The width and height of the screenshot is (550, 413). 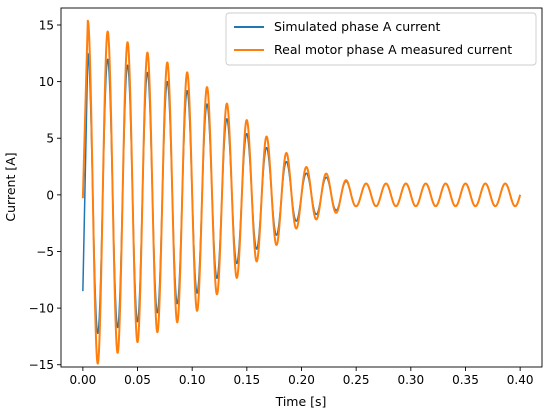 What do you see at coordinates (10, 186) in the screenshot?
I see `y-axis-label: Current [A]` at bounding box center [10, 186].